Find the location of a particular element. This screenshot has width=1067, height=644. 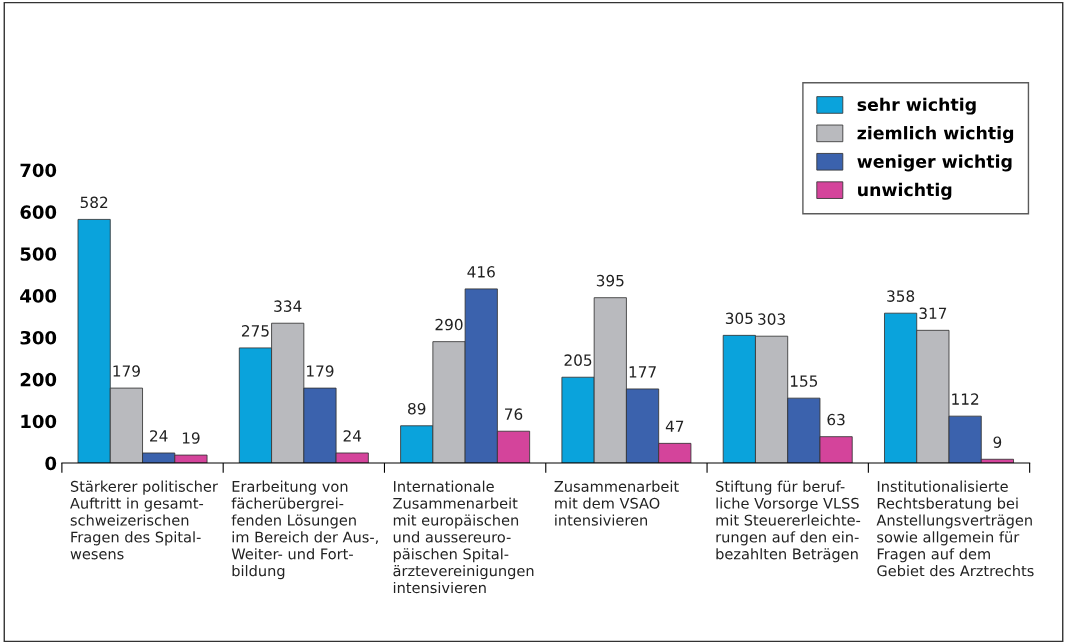

data-label: 317 is located at coordinates (933, 313).